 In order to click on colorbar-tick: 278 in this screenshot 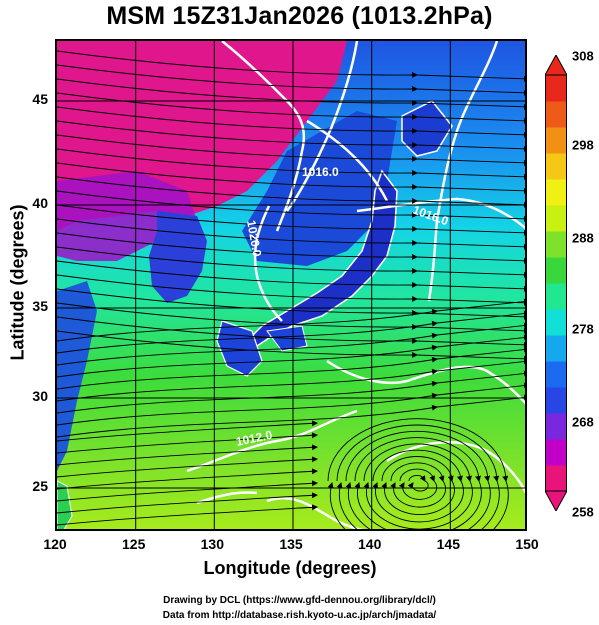, I will do `click(583, 329)`.